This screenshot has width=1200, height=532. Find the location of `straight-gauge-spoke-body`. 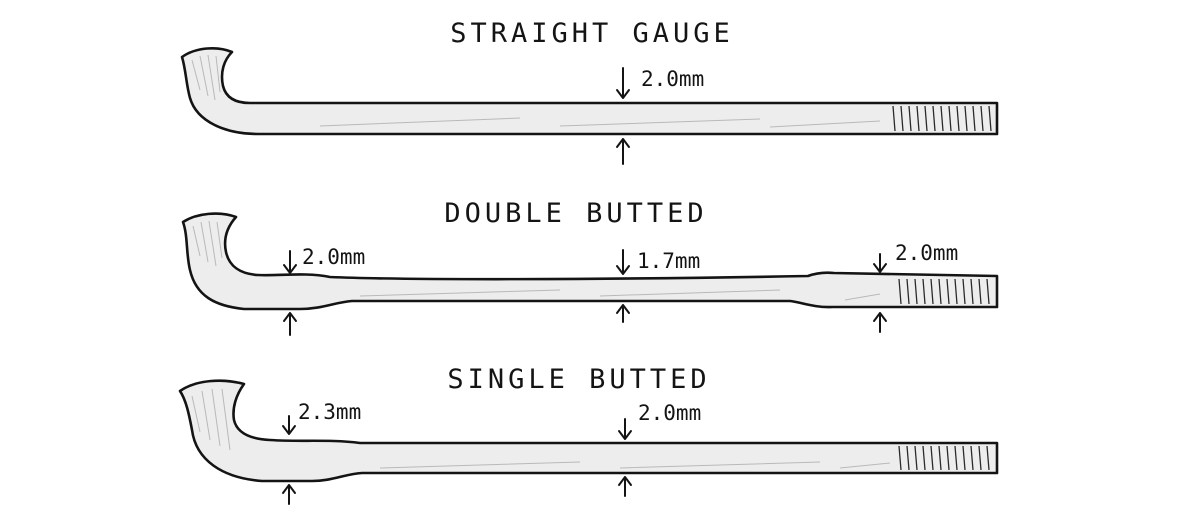

straight-gauge-spoke-body is located at coordinates (589, 91).